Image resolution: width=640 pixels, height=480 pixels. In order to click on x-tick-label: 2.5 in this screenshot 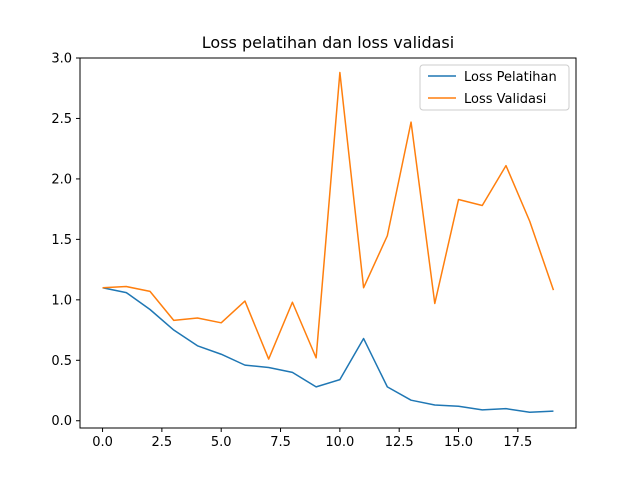, I will do `click(162, 442)`.